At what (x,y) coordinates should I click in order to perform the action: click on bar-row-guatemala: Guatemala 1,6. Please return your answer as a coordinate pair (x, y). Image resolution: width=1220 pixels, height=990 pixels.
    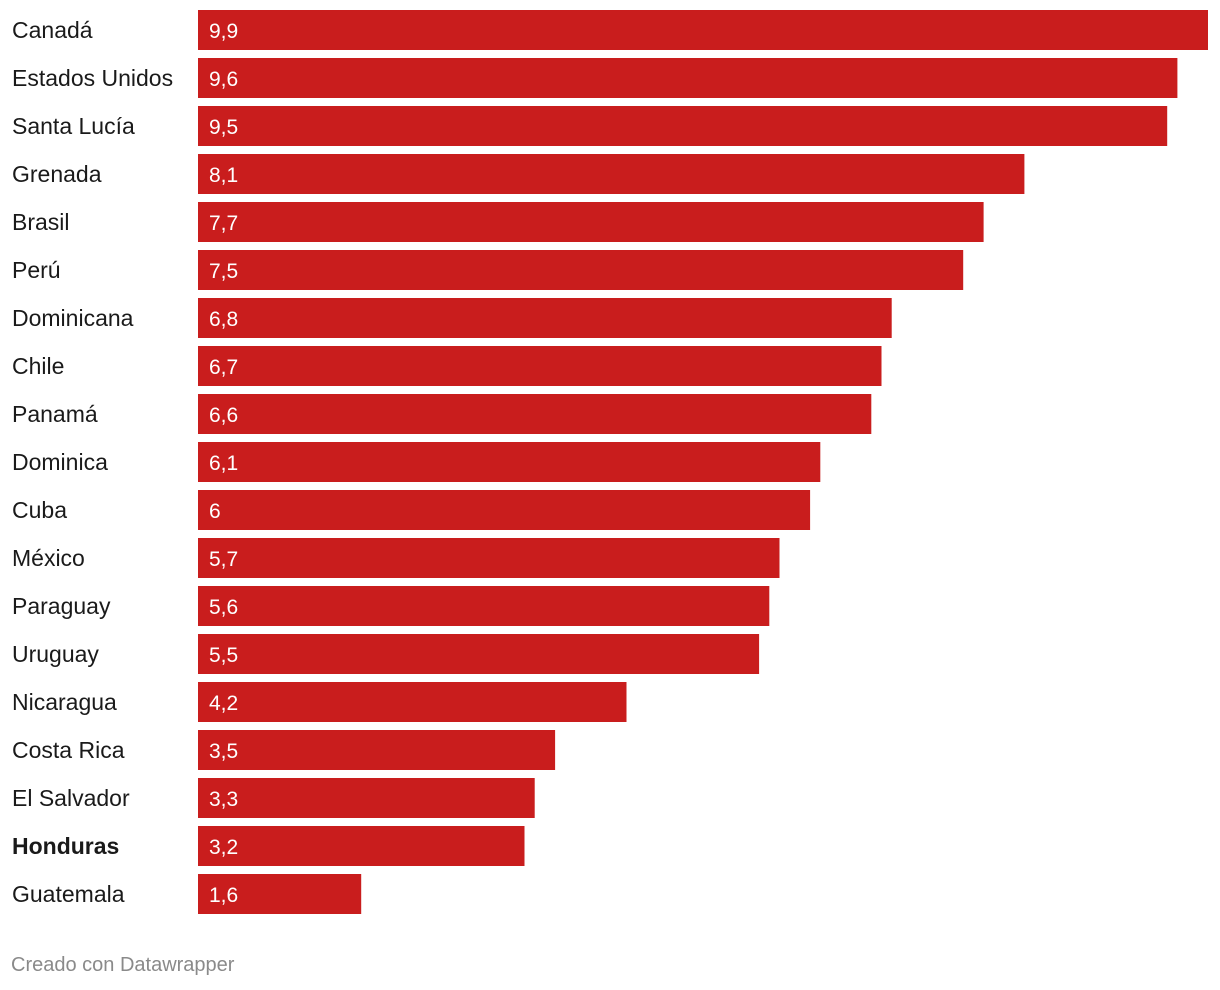
    Looking at the image, I should click on (187, 894).